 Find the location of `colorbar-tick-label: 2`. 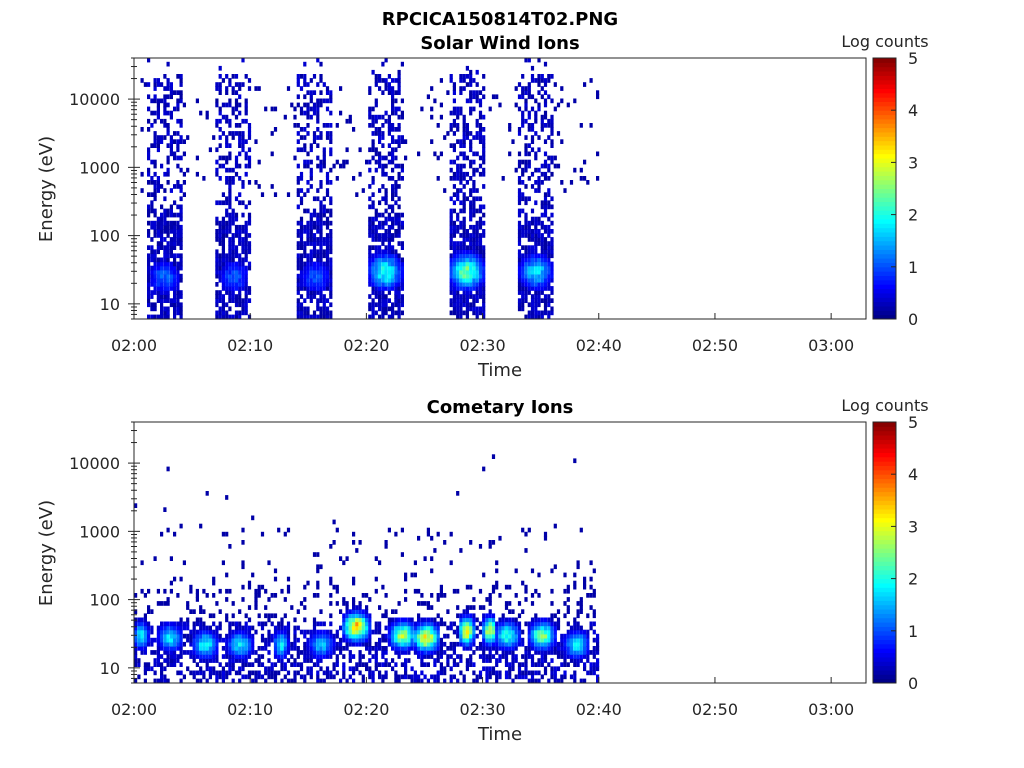

colorbar-tick-label: 2 is located at coordinates (913, 579).